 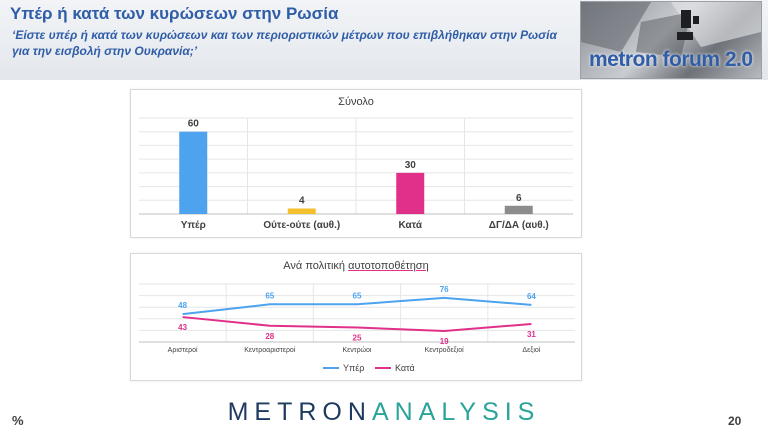 I want to click on ideology-chart-title: Ανά πολιτική αυτοτοποθέτηση, so click(x=356, y=266).